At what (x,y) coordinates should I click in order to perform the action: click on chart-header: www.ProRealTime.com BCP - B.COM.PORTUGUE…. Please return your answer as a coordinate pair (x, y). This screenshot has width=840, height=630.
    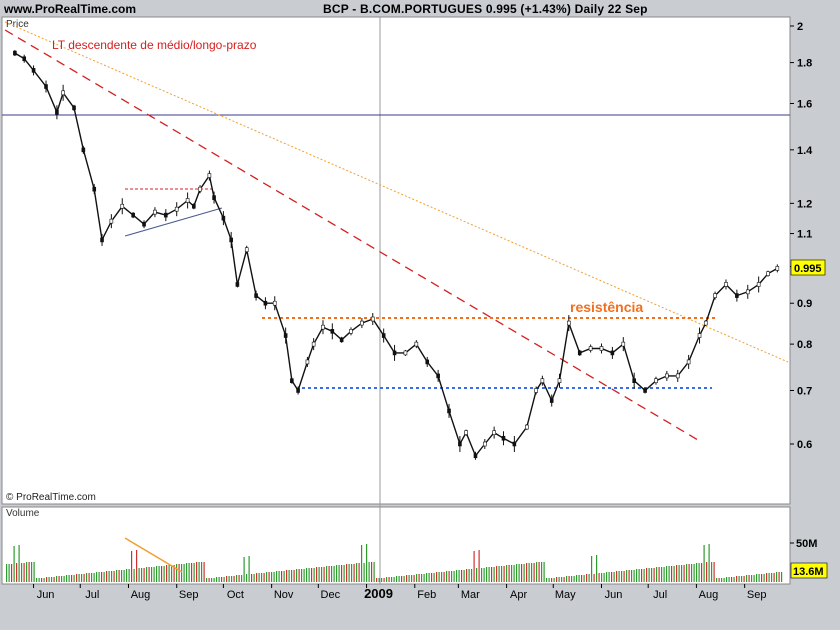
    Looking at the image, I should click on (420, 9).